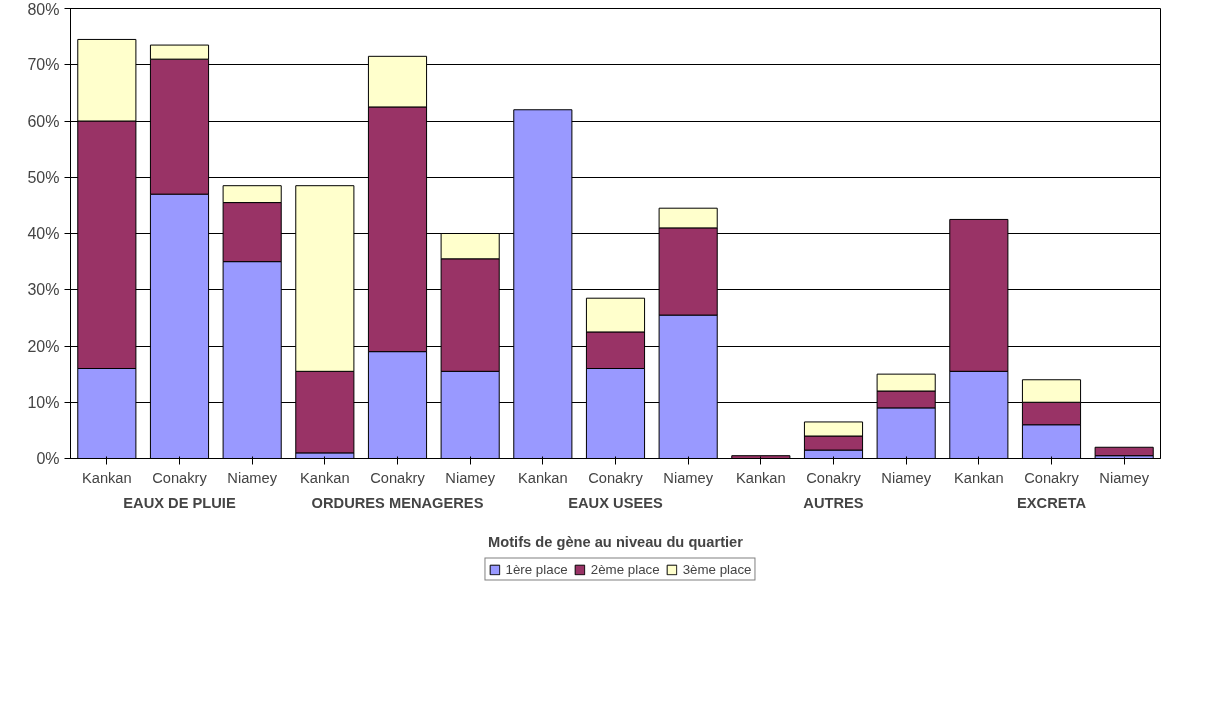 The height and width of the screenshot is (713, 1210). Describe the element at coordinates (1052, 502) in the screenshot. I see `text: EXCRETA` at that location.